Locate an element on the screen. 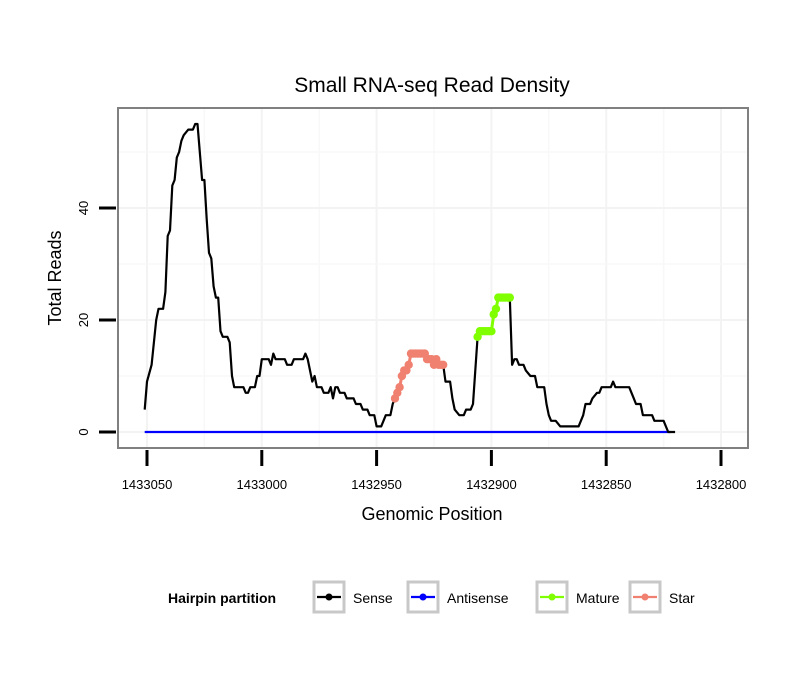 This screenshot has width=810, height=690. y-tick-label: 40 is located at coordinates (83, 208).